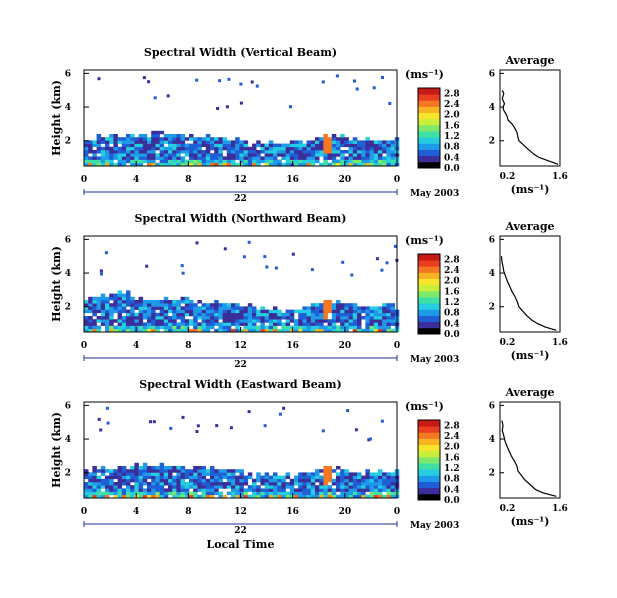 The width and height of the screenshot is (617, 598). I want to click on profile-x-label: (ms⁻¹), so click(530, 189).